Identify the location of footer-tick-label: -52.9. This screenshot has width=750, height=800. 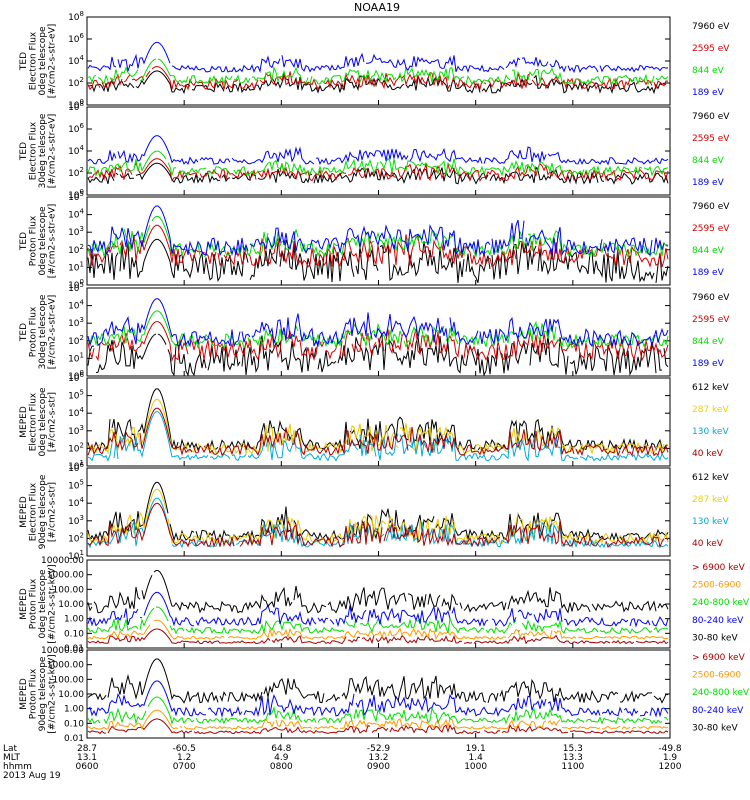
(379, 749).